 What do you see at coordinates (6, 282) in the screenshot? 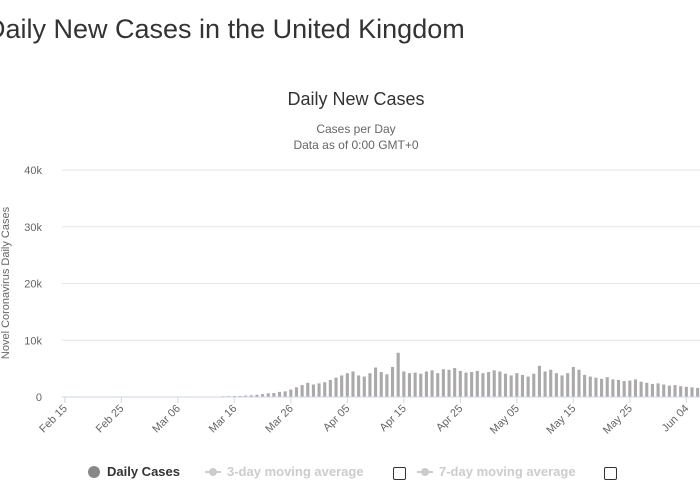
I see `y-axis-label: Novel Coronavirus Daily Cases` at bounding box center [6, 282].